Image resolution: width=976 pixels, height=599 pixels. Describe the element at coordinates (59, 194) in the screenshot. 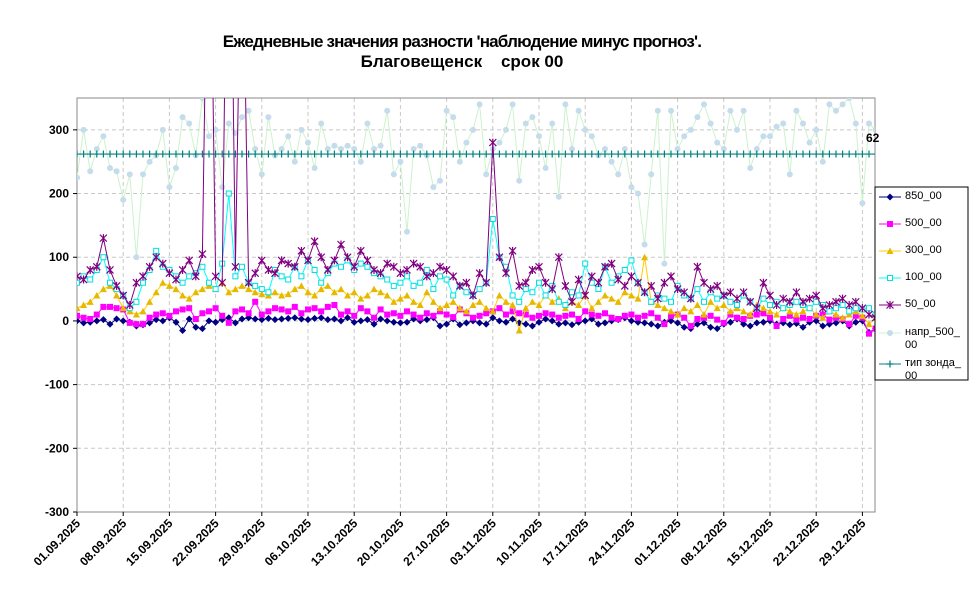

I see `y-tick-label: 200` at that location.